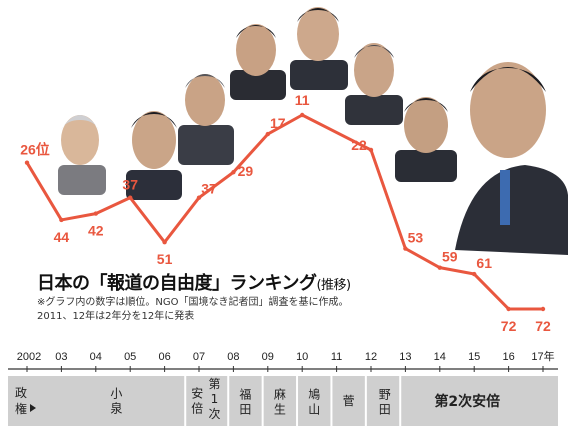 Image resolution: width=568 pixels, height=431 pixels. I want to click on admin-label: 菅, so click(349, 401).